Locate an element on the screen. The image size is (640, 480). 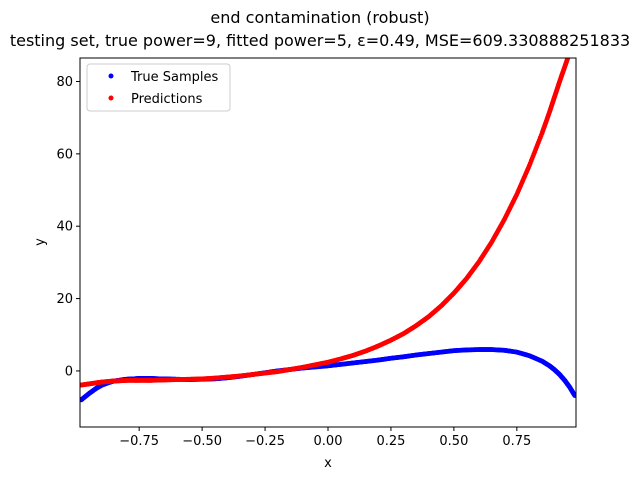
y-tick-label: 40 is located at coordinates (64, 227).